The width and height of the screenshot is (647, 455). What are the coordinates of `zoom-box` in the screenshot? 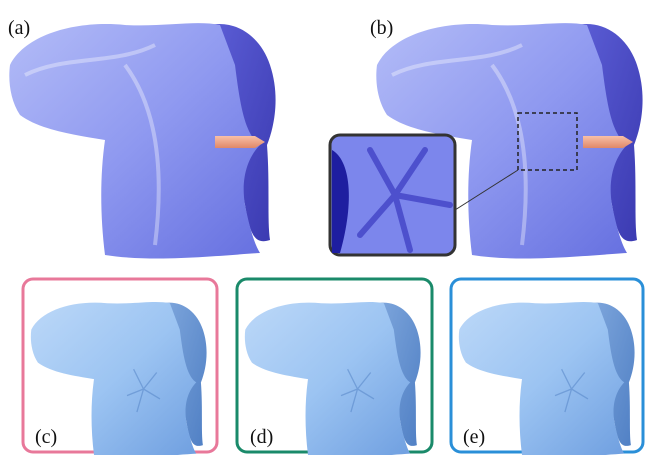 It's located at (547, 141).